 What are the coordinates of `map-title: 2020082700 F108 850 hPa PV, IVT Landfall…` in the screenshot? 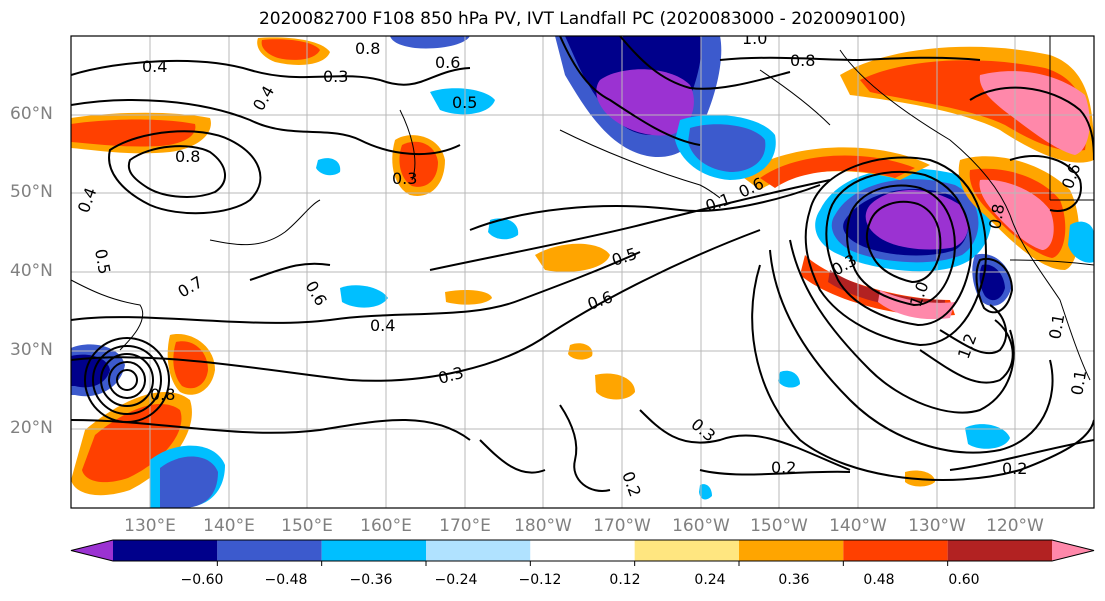 It's located at (582, 19).